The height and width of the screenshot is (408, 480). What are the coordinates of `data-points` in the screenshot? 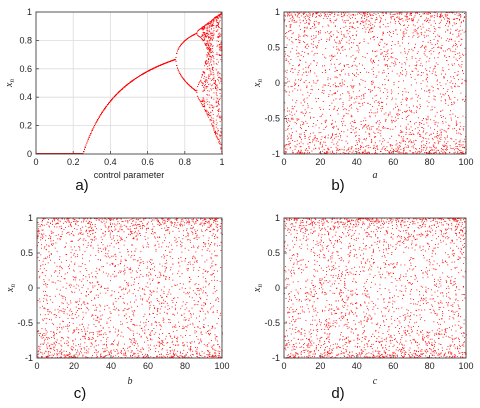 It's located at (375, 83).